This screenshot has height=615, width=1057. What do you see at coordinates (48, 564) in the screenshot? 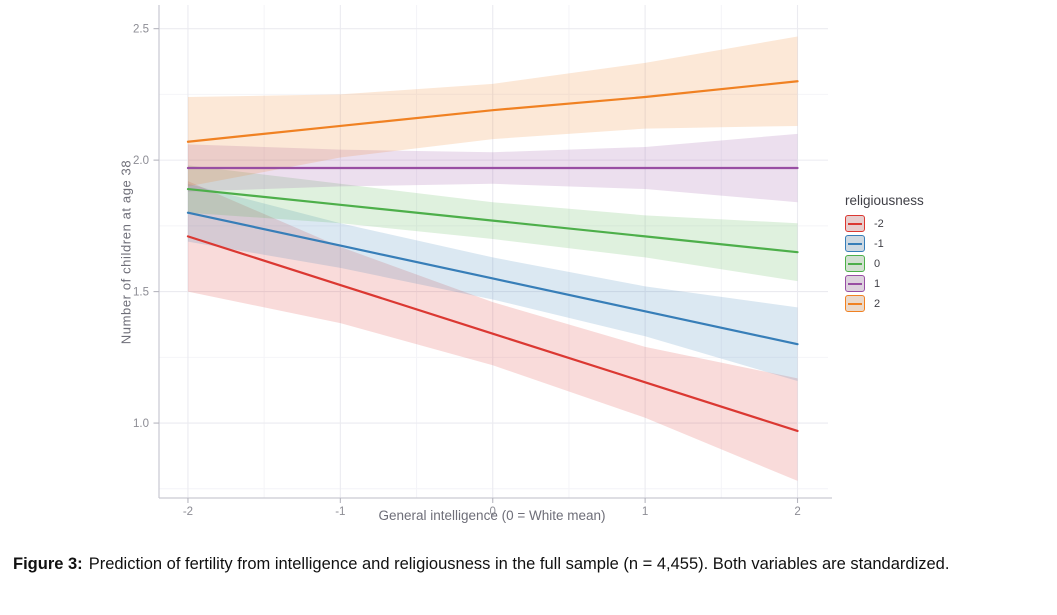
I see `caption-label: Figure 3:` at bounding box center [48, 564].